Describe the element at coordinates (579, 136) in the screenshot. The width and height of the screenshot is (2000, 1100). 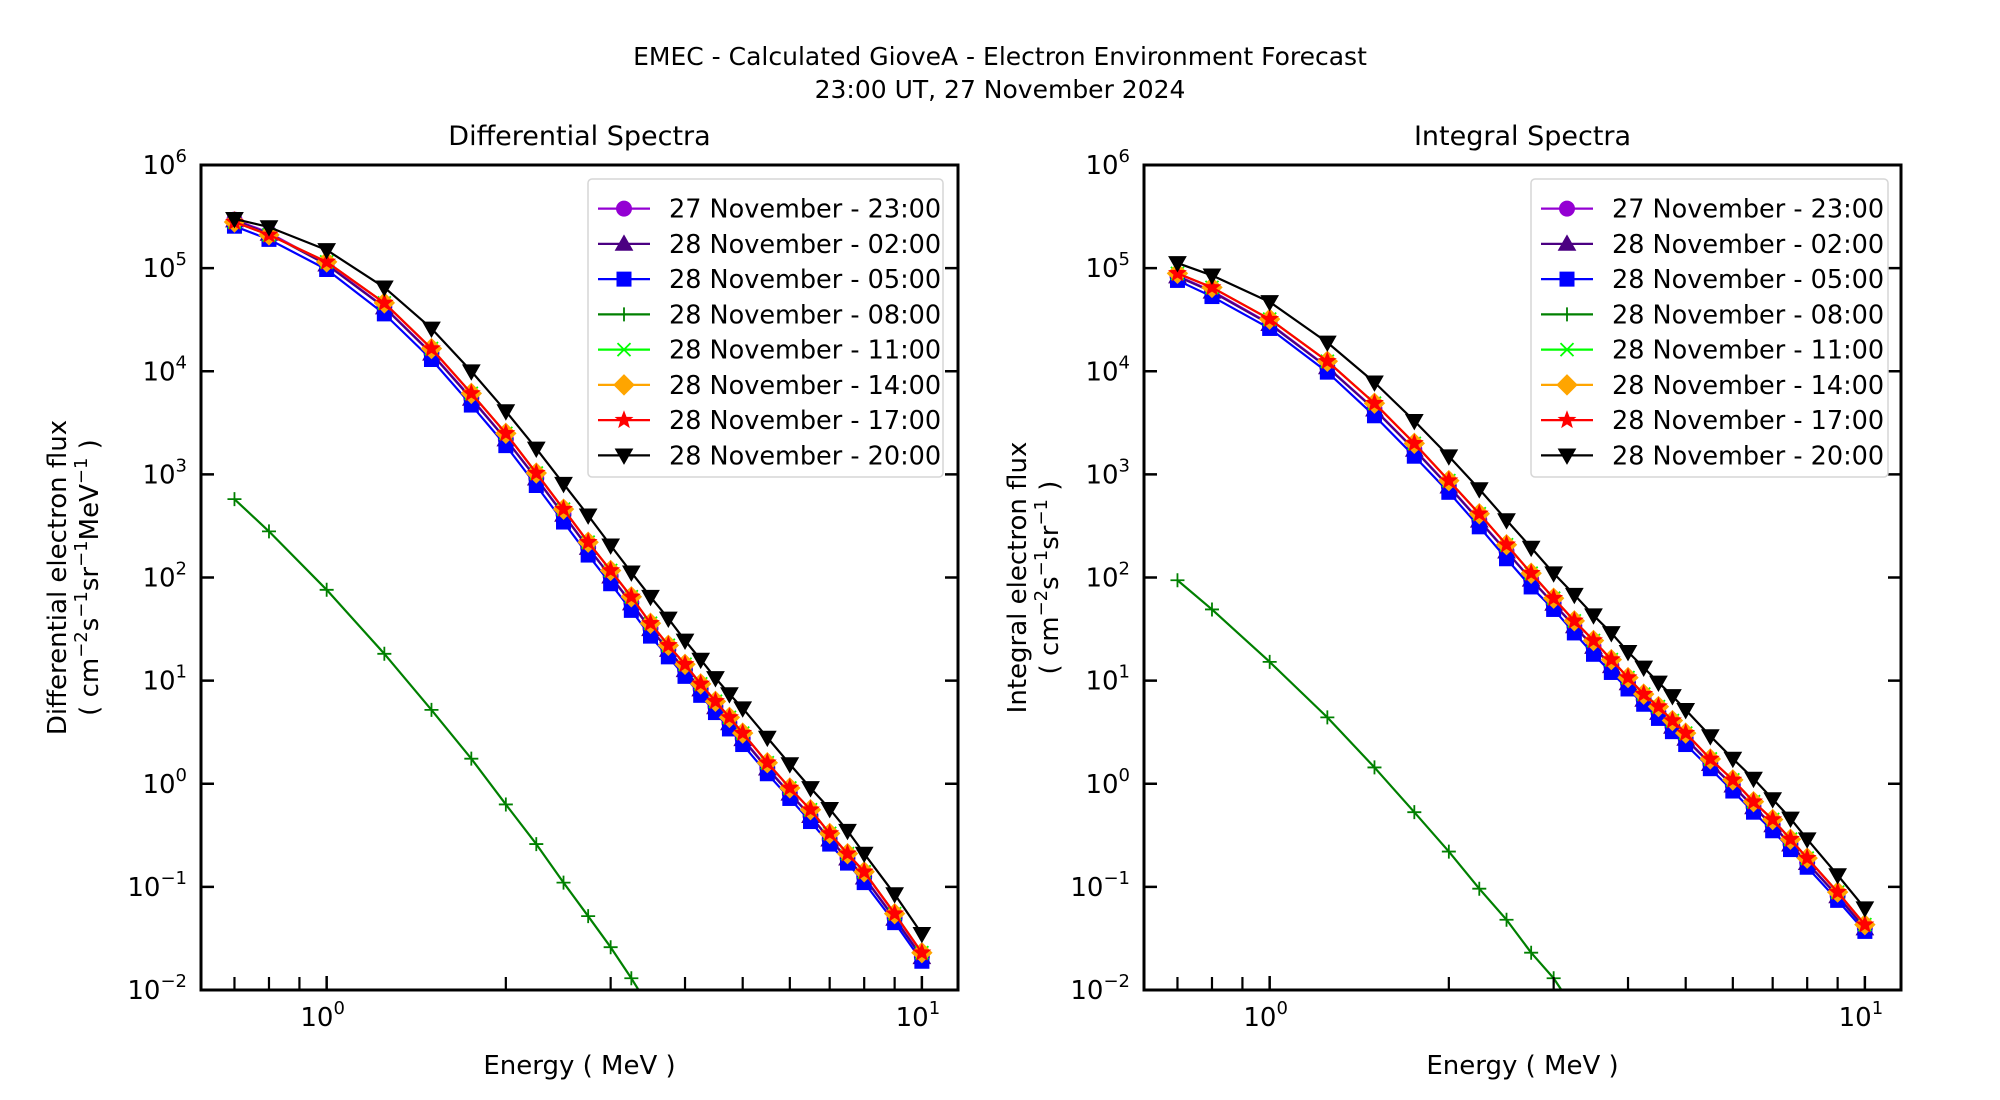
I see `differential-panel-title: Differential Spectra` at that location.